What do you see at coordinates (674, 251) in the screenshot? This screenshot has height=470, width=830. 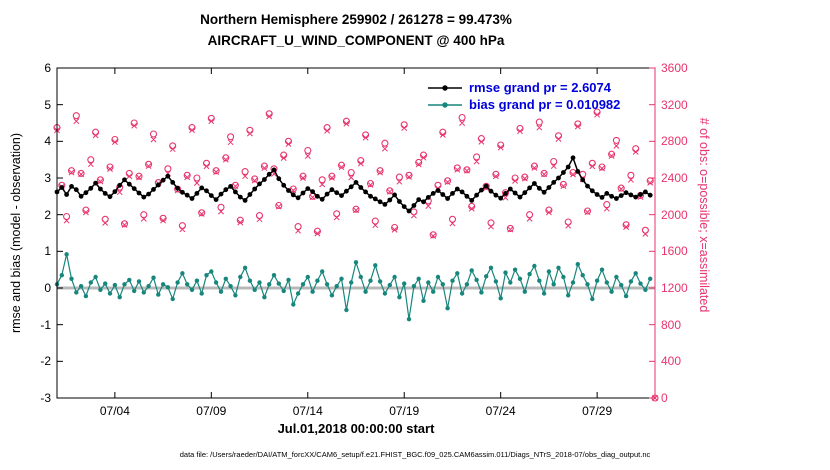 I see `y-right-tick-label: 1600` at bounding box center [674, 251].